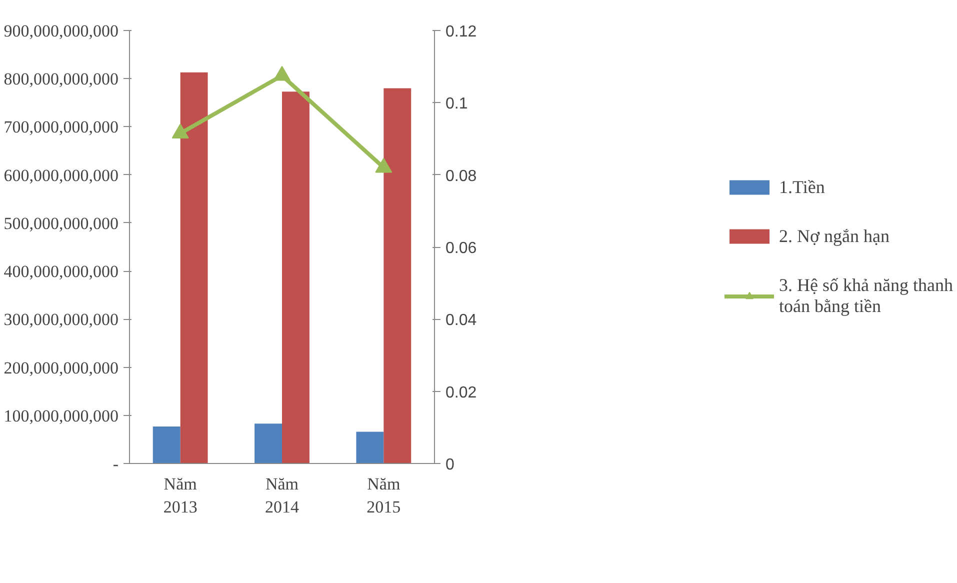 The height and width of the screenshot is (583, 957). What do you see at coordinates (61, 368) in the screenshot?
I see `y-tick-label: 200,000,000,000` at bounding box center [61, 368].